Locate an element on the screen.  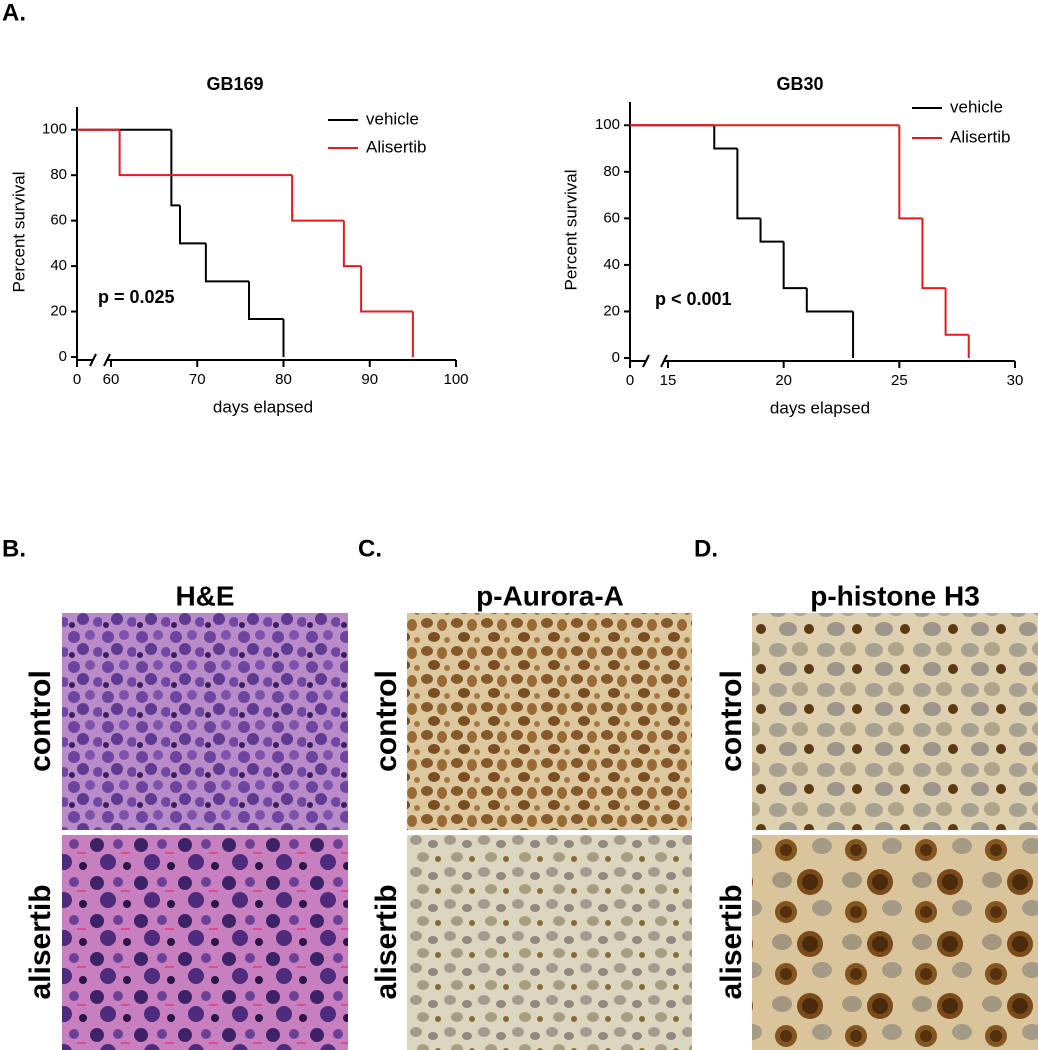
panel-label: D. is located at coordinates (706, 548).